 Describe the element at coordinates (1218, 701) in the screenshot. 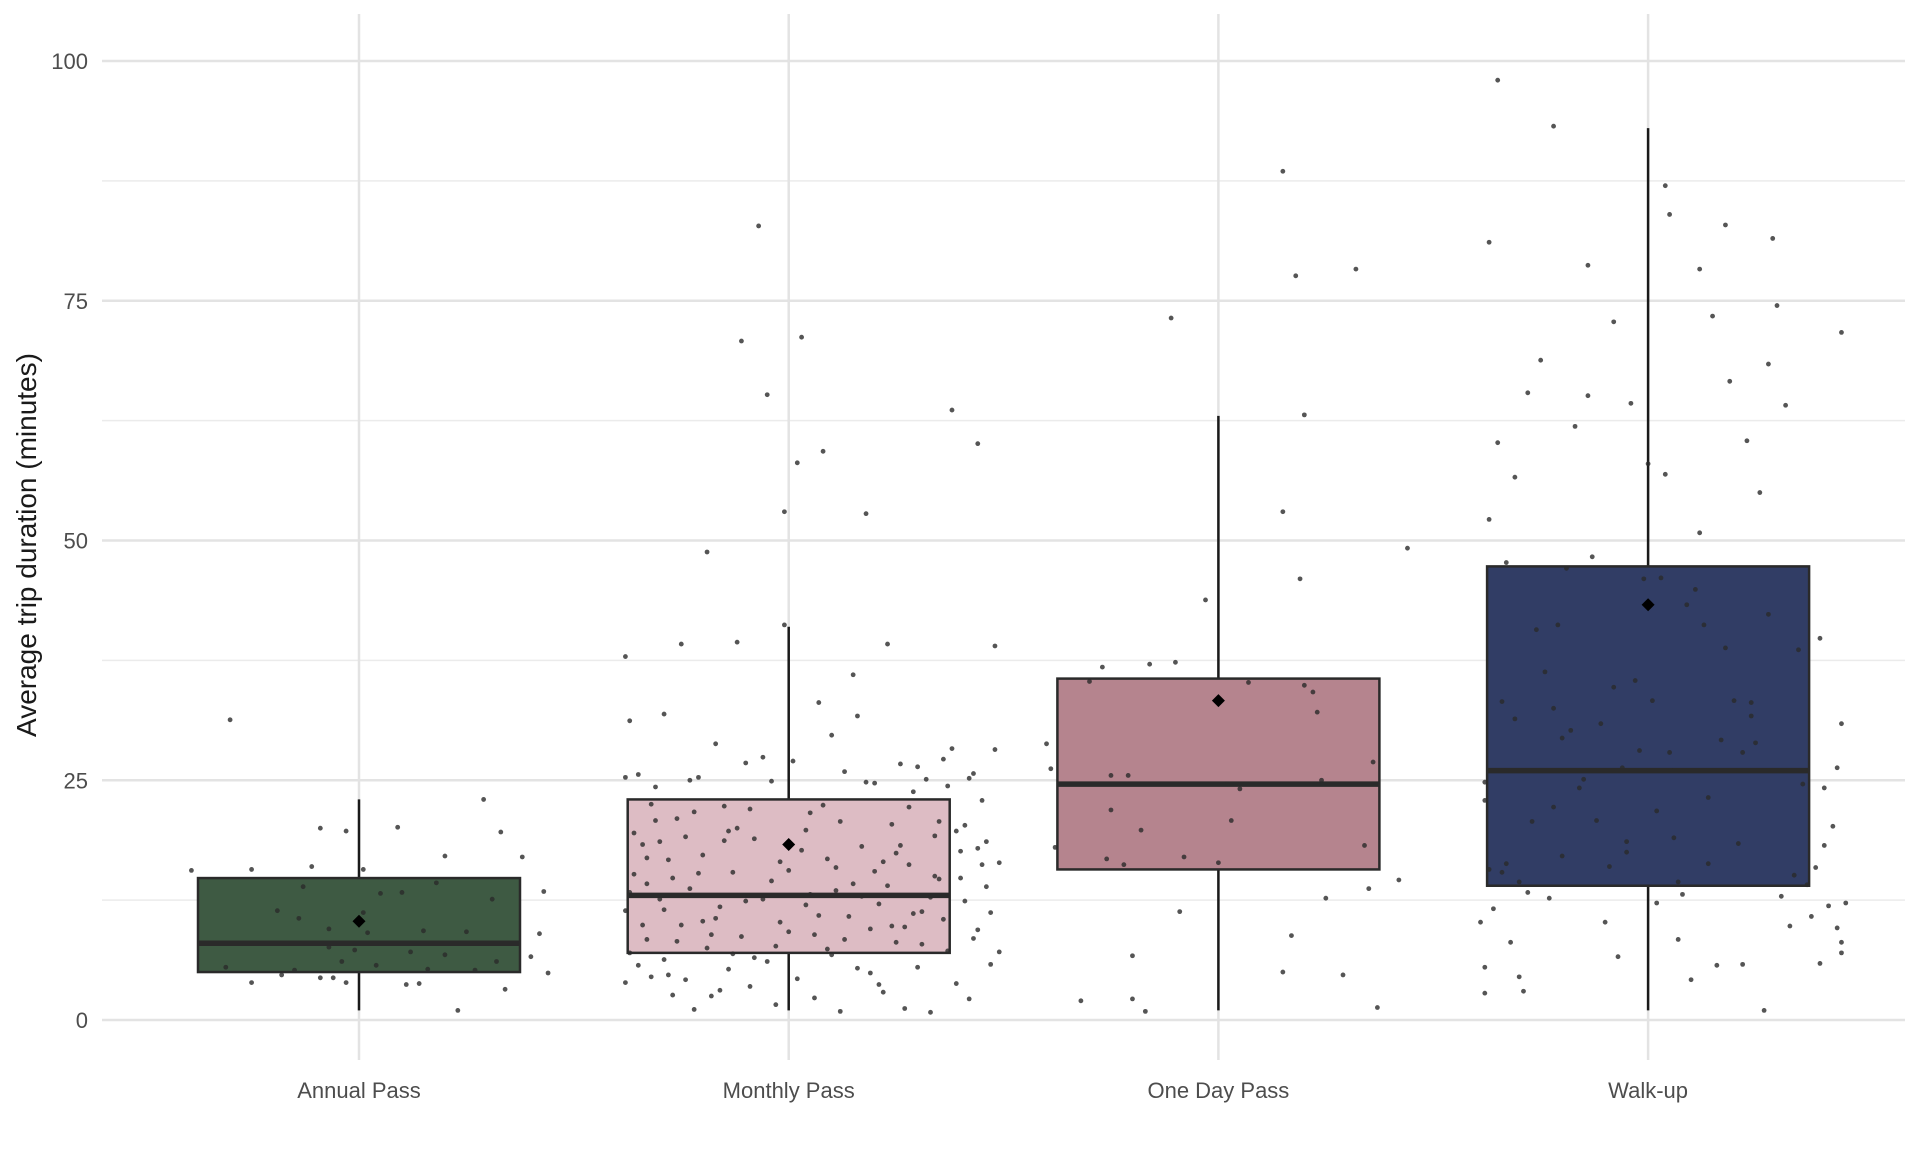

I see `mean-marker` at that location.